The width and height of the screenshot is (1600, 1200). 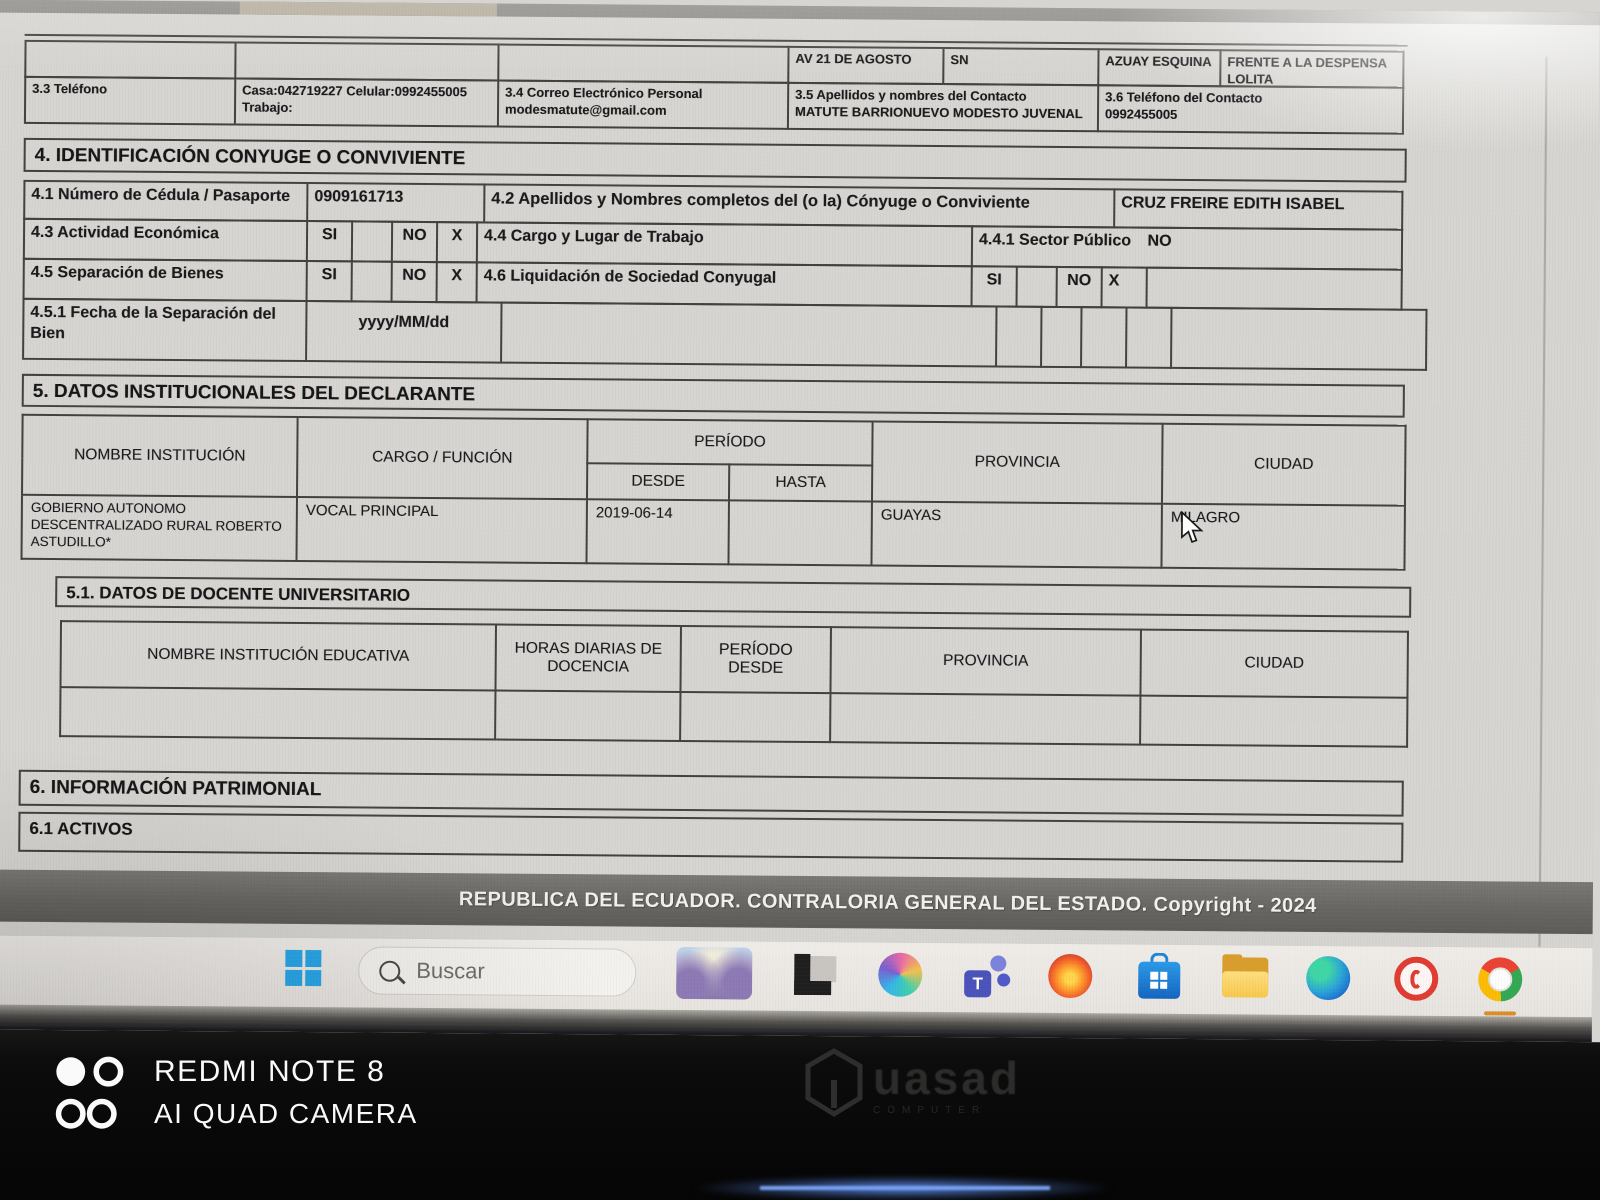 I want to click on contact-phone-label: 3.6 Teléfono del Contacto, so click(x=1184, y=97).